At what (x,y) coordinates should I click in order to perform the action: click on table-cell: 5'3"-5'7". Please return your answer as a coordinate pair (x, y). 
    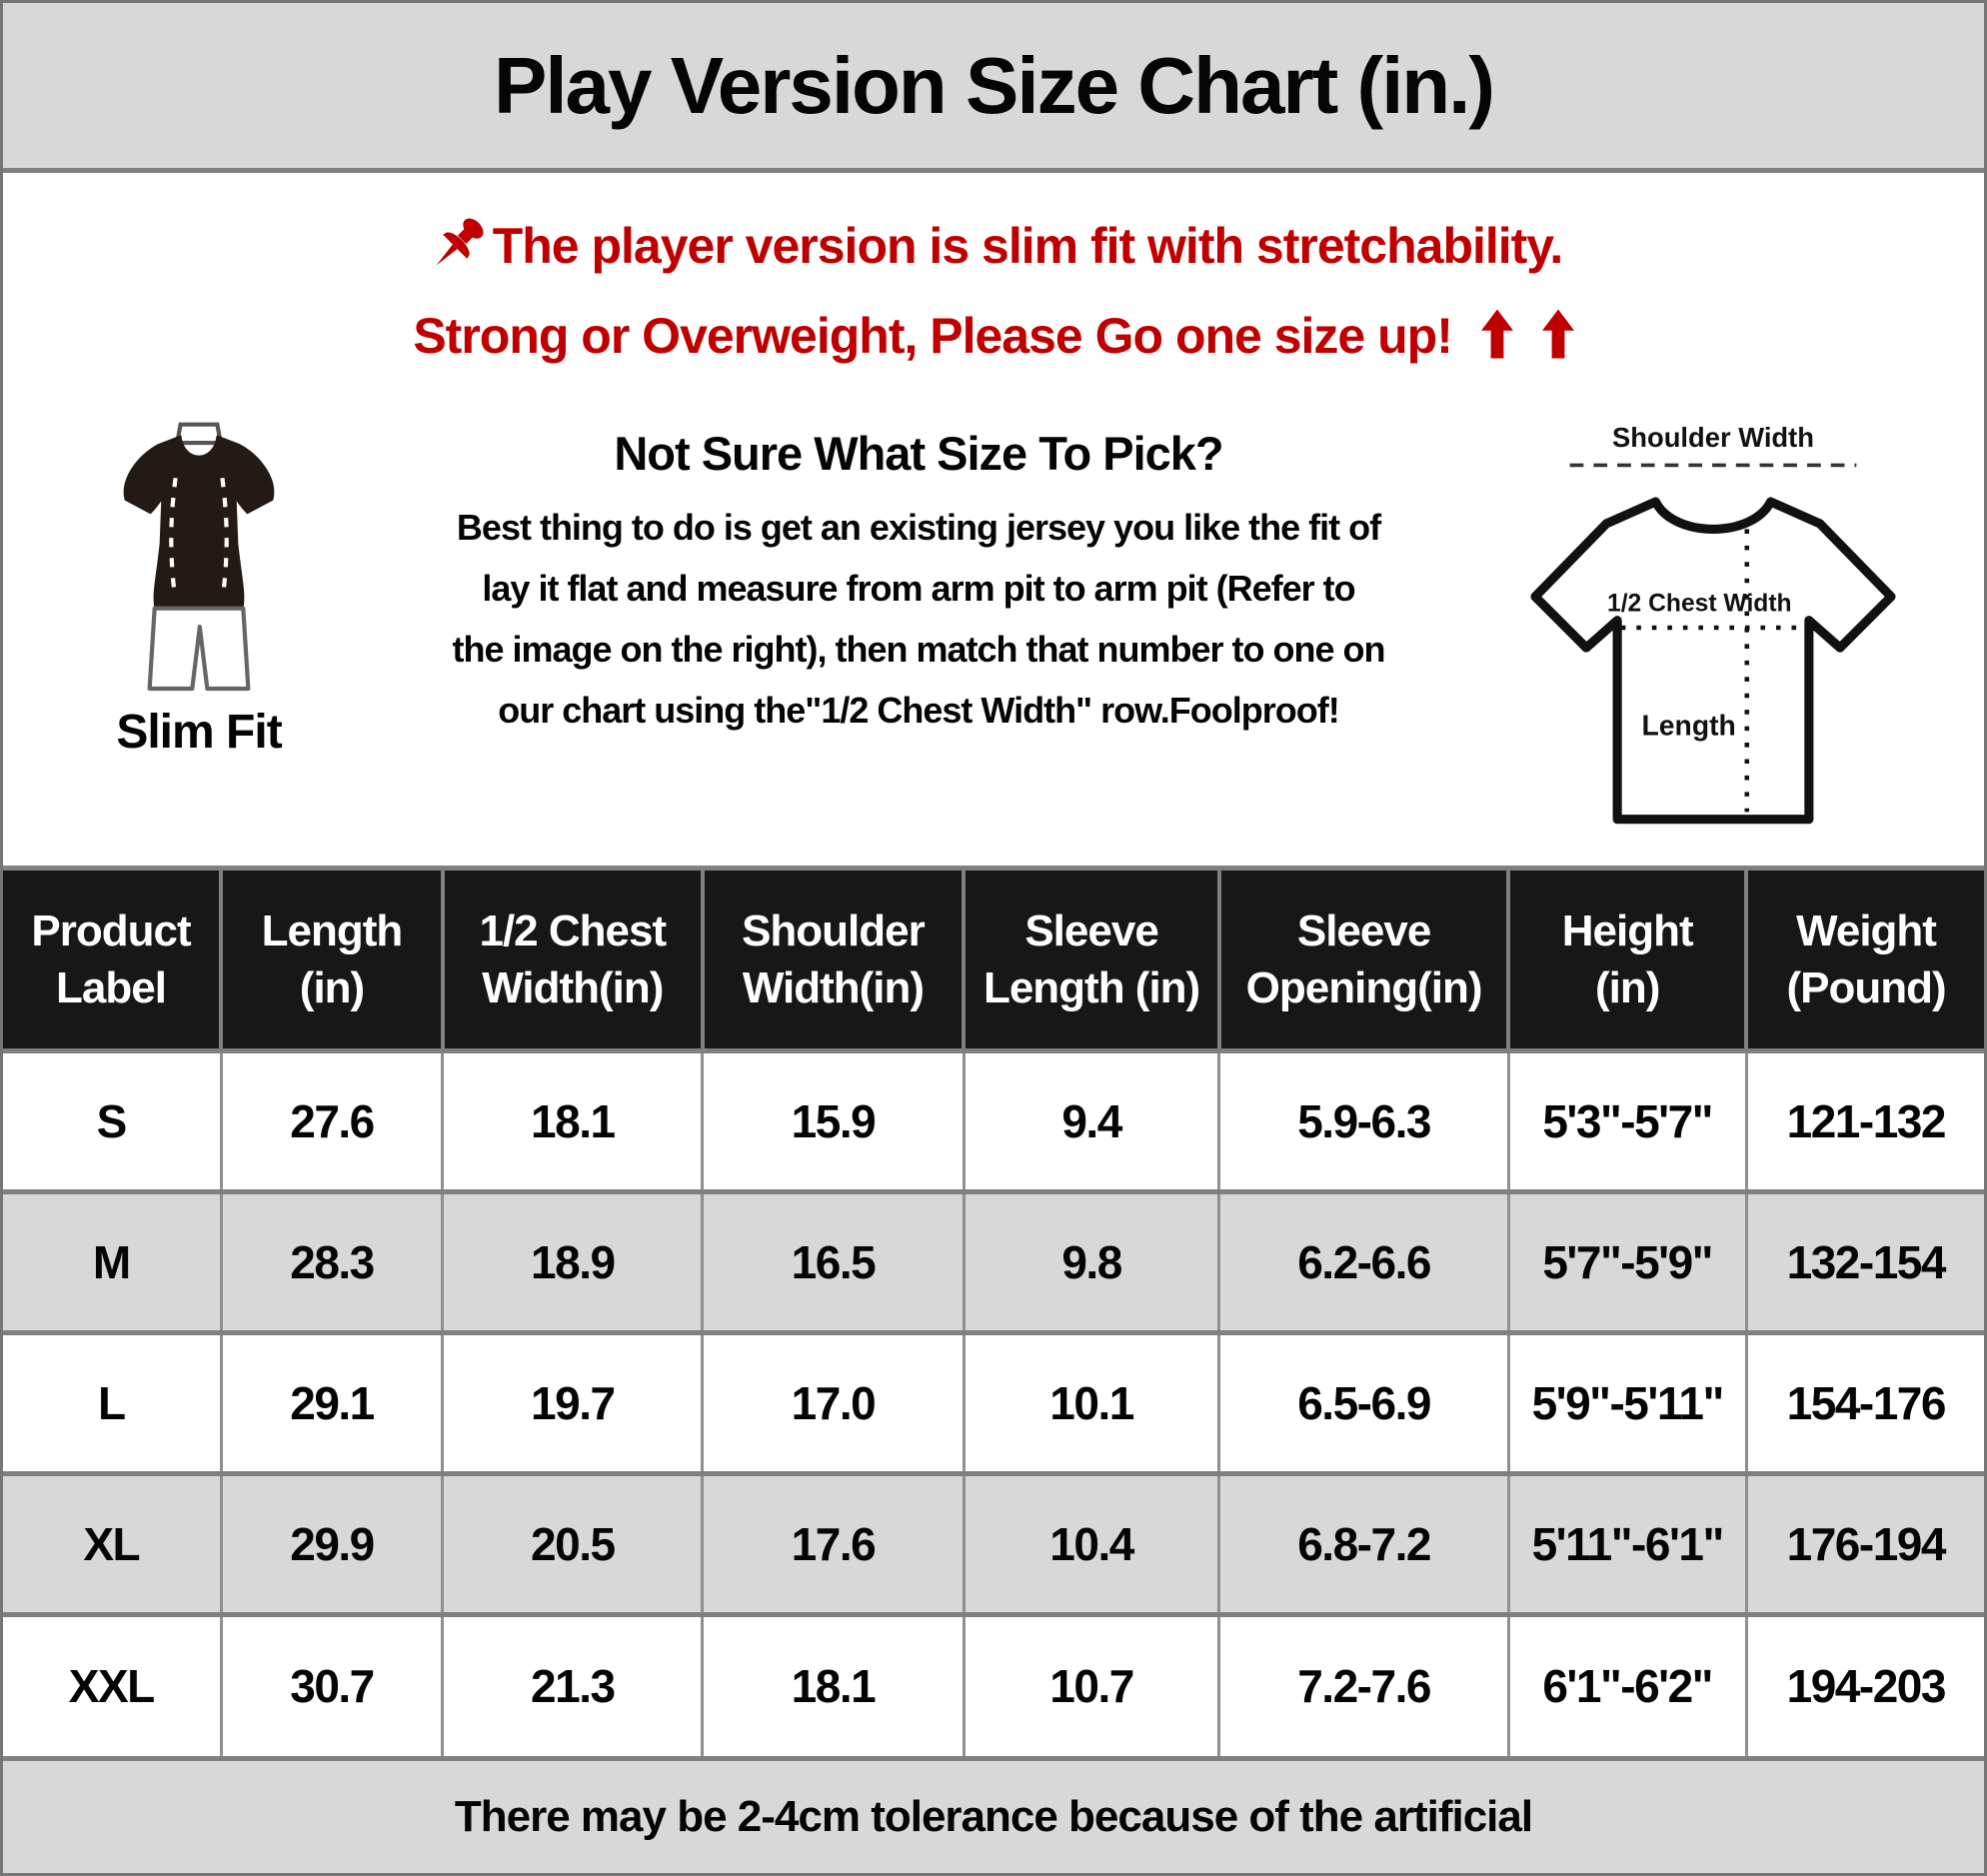
    Looking at the image, I should click on (1626, 1120).